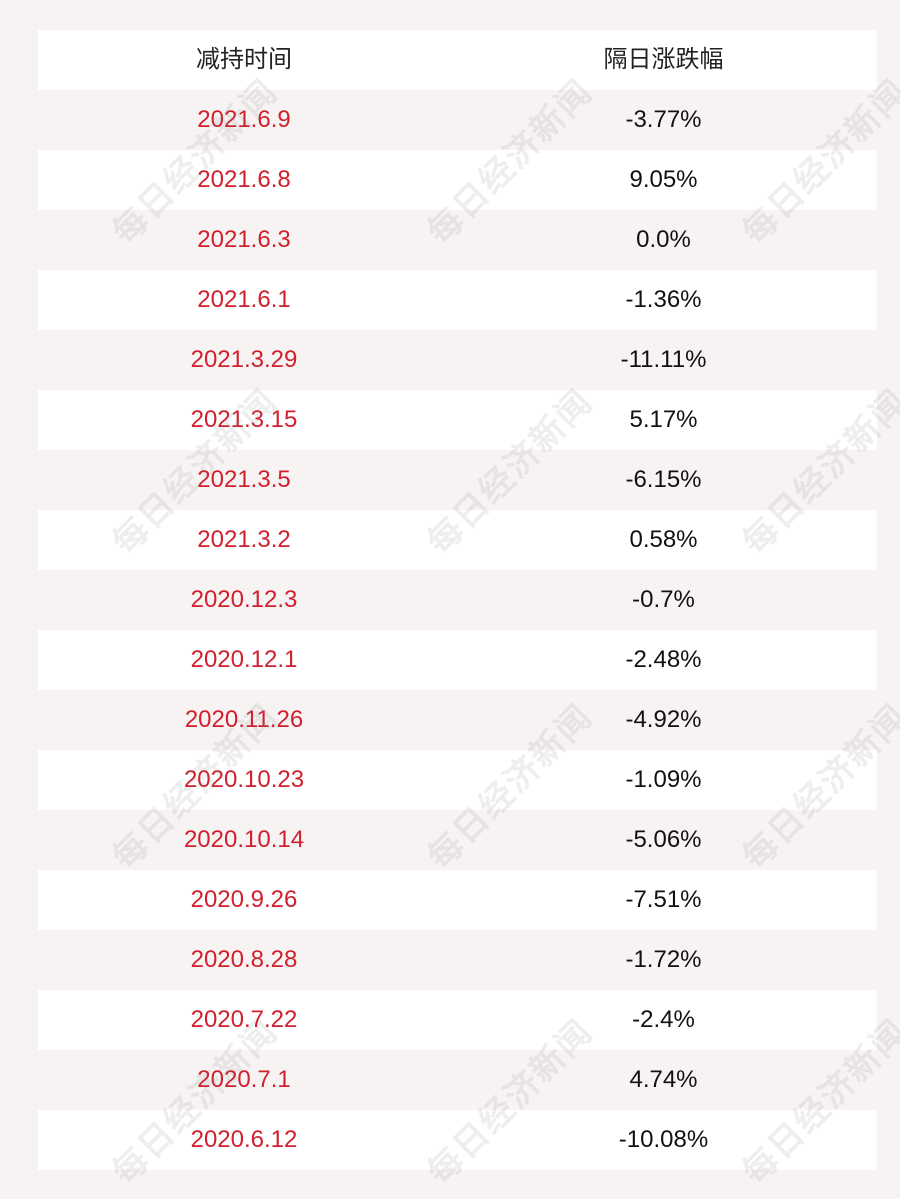  I want to click on table-row: 2020.12.3 -0.7%, so click(457, 600).